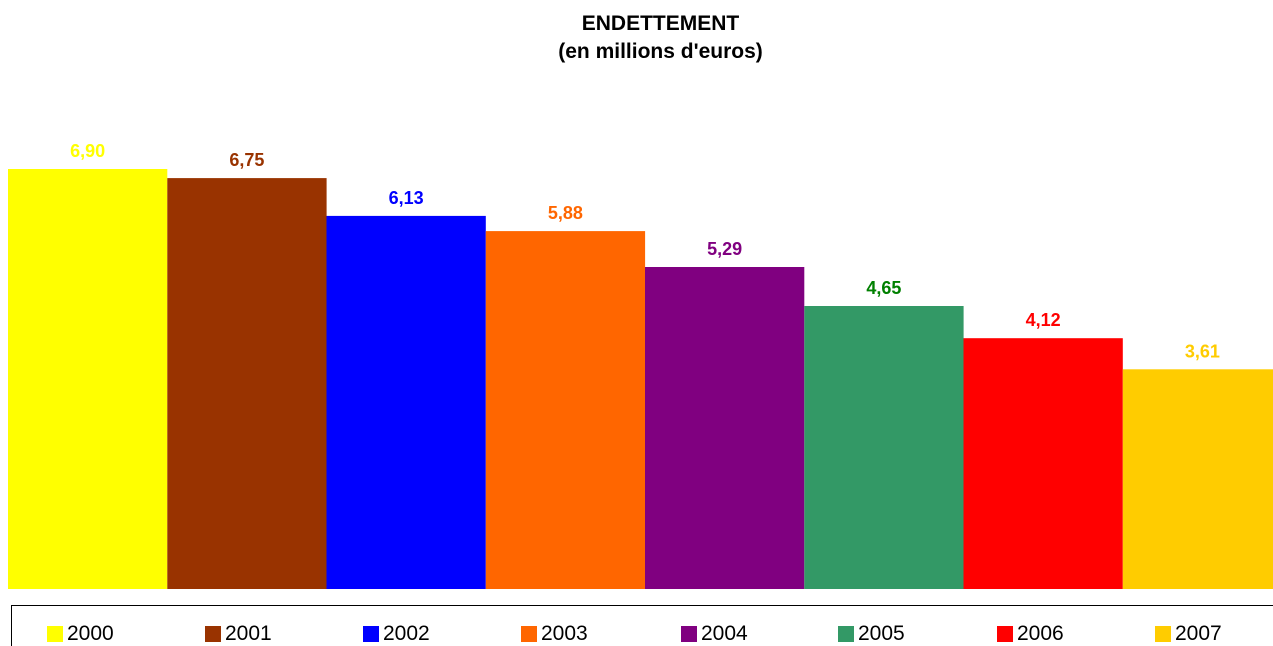 The width and height of the screenshot is (1273, 646). I want to click on legend-label-2002: 2002, so click(406, 633).